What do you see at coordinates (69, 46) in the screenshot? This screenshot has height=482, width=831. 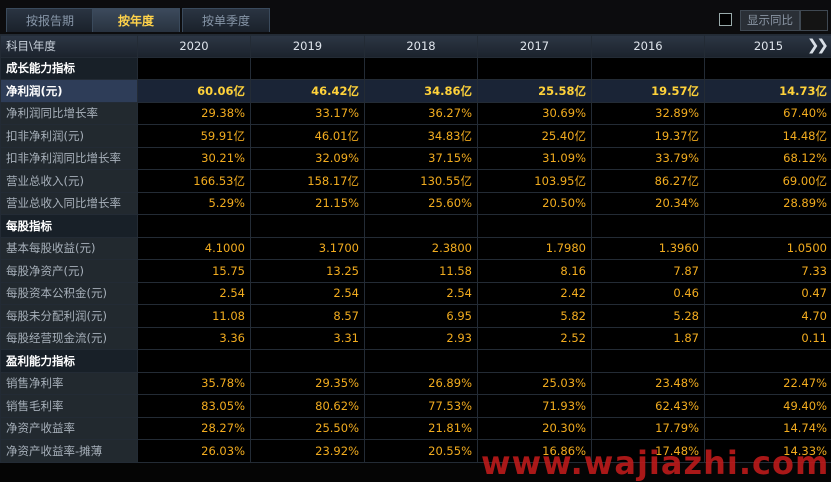 I see `header-label: 科目\年度` at bounding box center [69, 46].